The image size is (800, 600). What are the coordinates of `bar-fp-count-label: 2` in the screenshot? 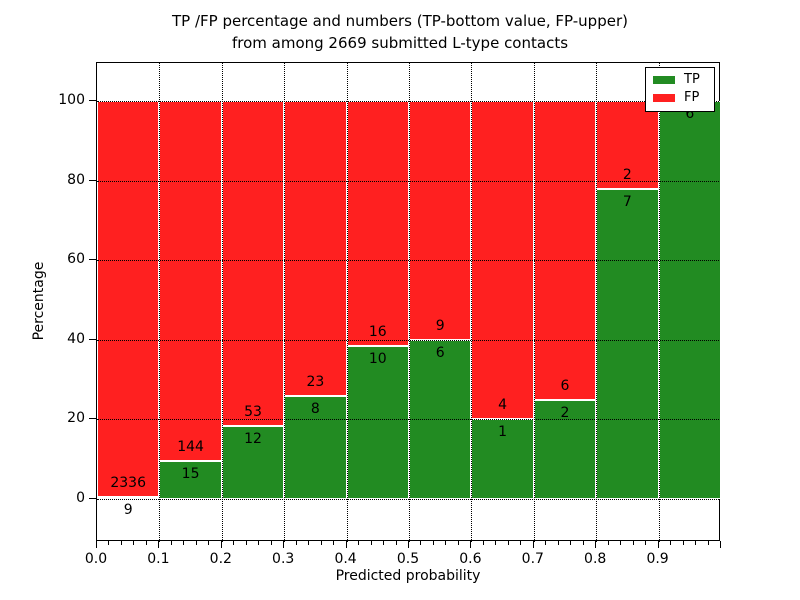 It's located at (627, 175).